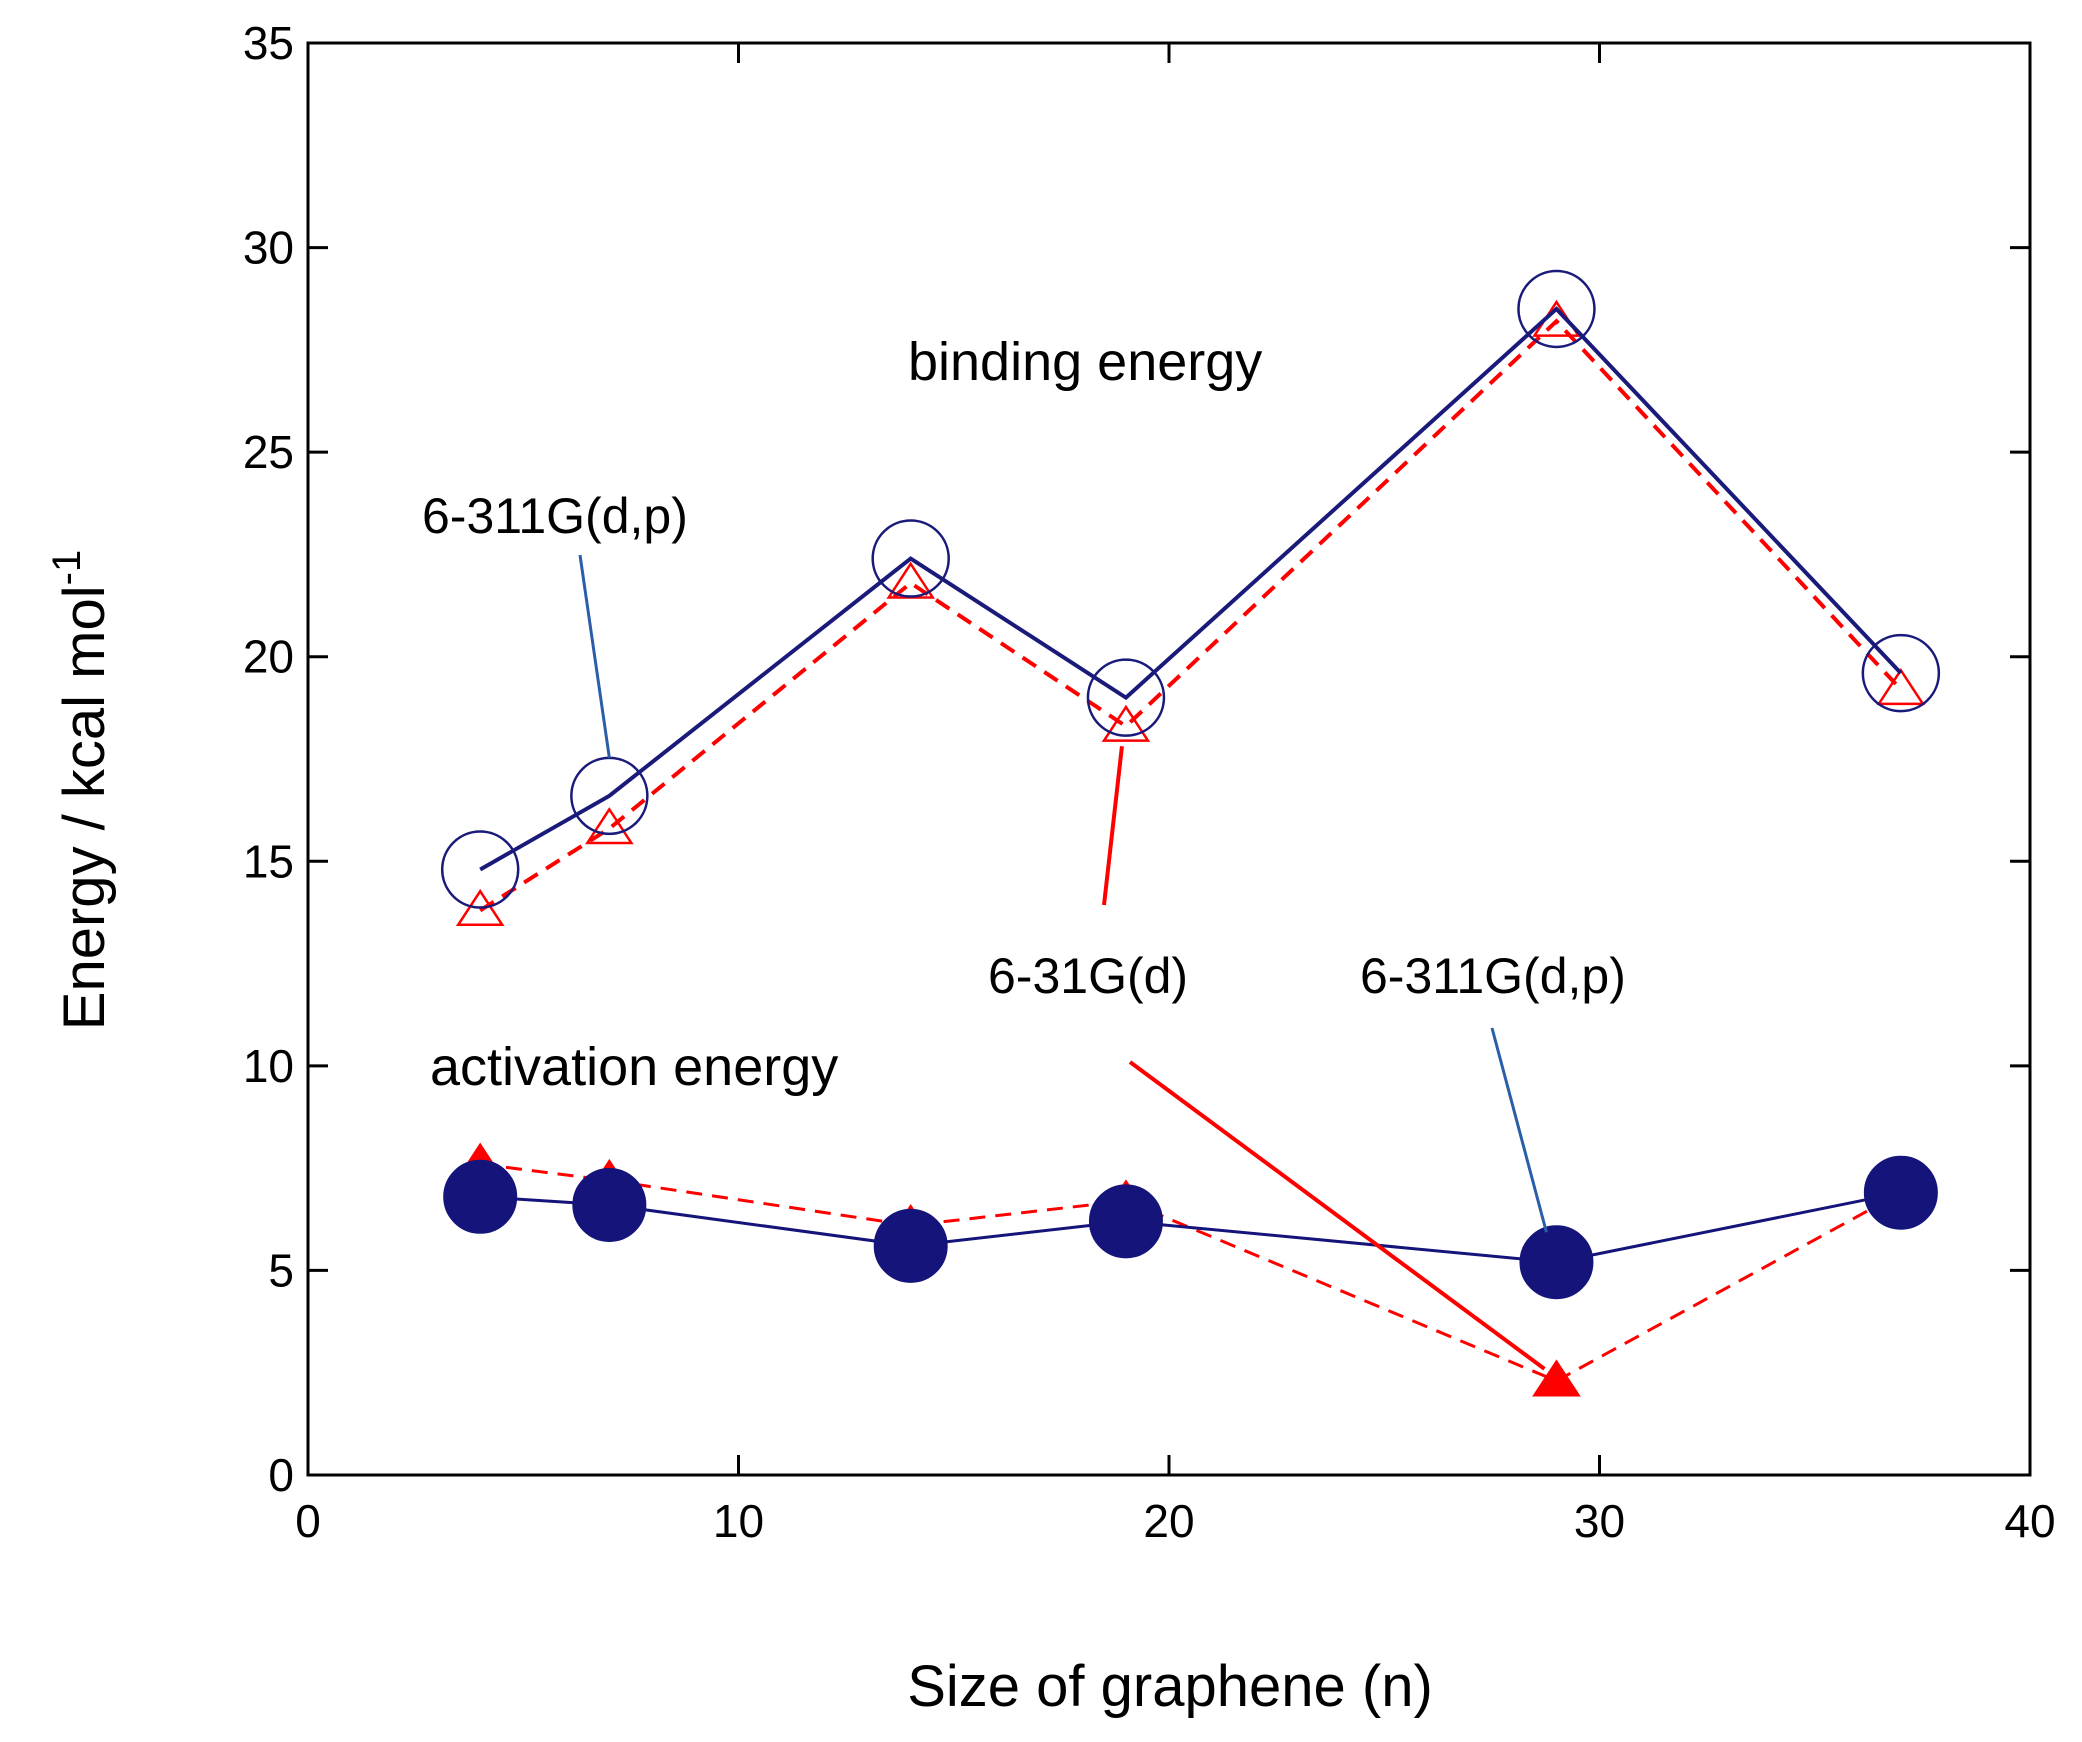 The height and width of the screenshot is (1742, 2082). Describe the element at coordinates (268, 452) in the screenshot. I see `y-tick-label: 25` at that location.